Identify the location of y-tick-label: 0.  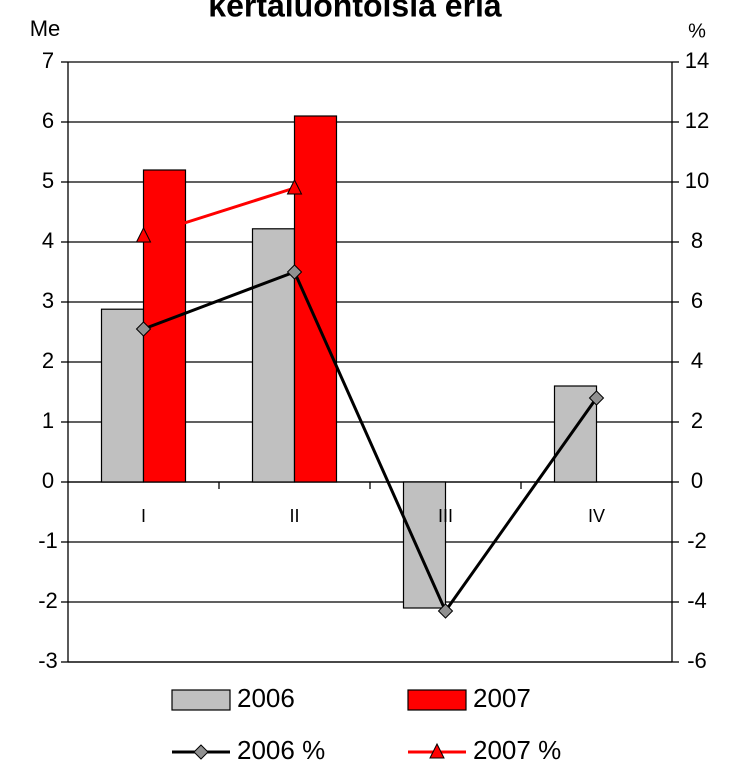
(48, 480).